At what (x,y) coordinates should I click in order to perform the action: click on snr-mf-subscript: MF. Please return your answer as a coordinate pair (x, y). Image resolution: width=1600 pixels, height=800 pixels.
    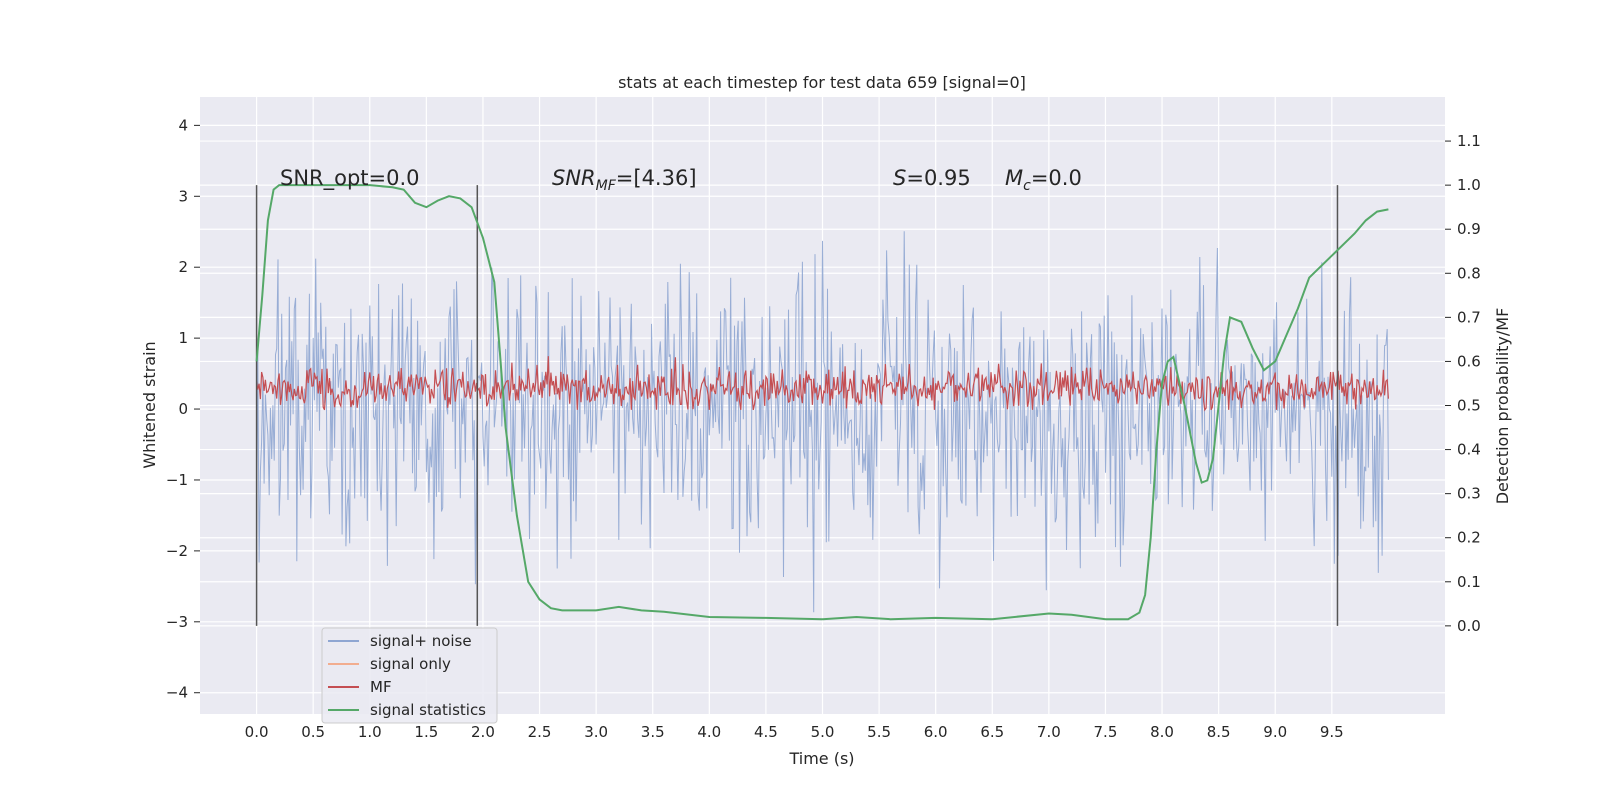
    Looking at the image, I should click on (606, 186).